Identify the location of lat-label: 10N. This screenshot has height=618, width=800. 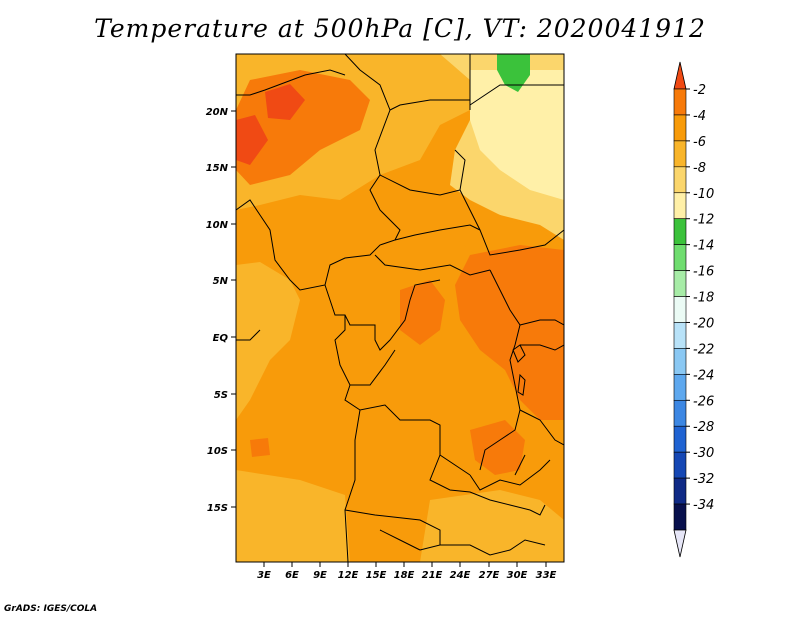
(217, 225).